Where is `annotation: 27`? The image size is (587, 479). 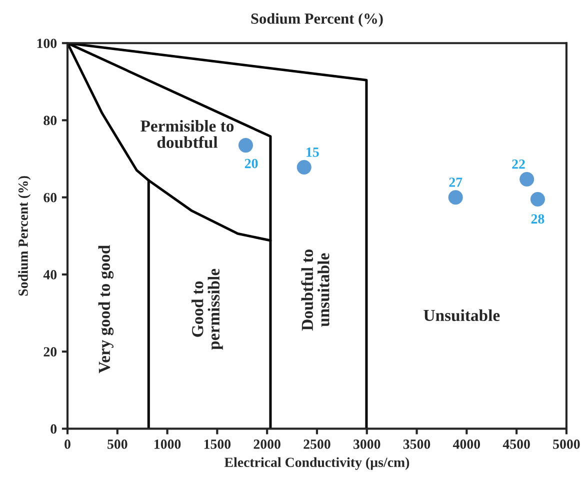
annotation: 27 is located at coordinates (455, 182).